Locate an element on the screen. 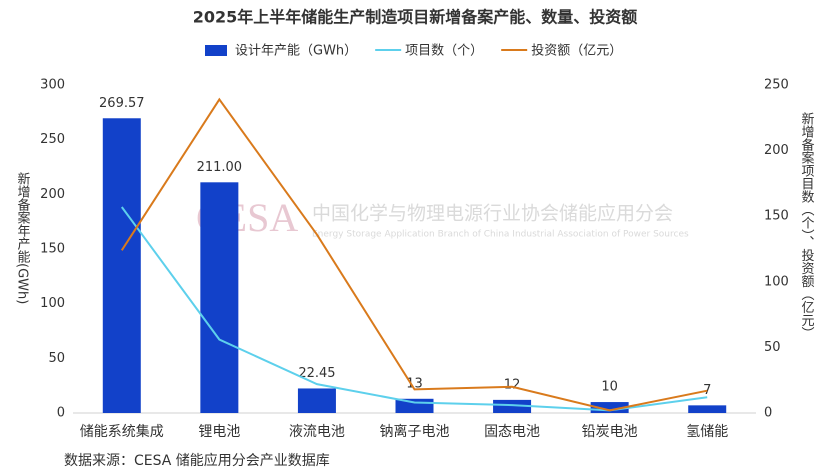  x-tick-label: 储能系统集成 is located at coordinates (122, 431).